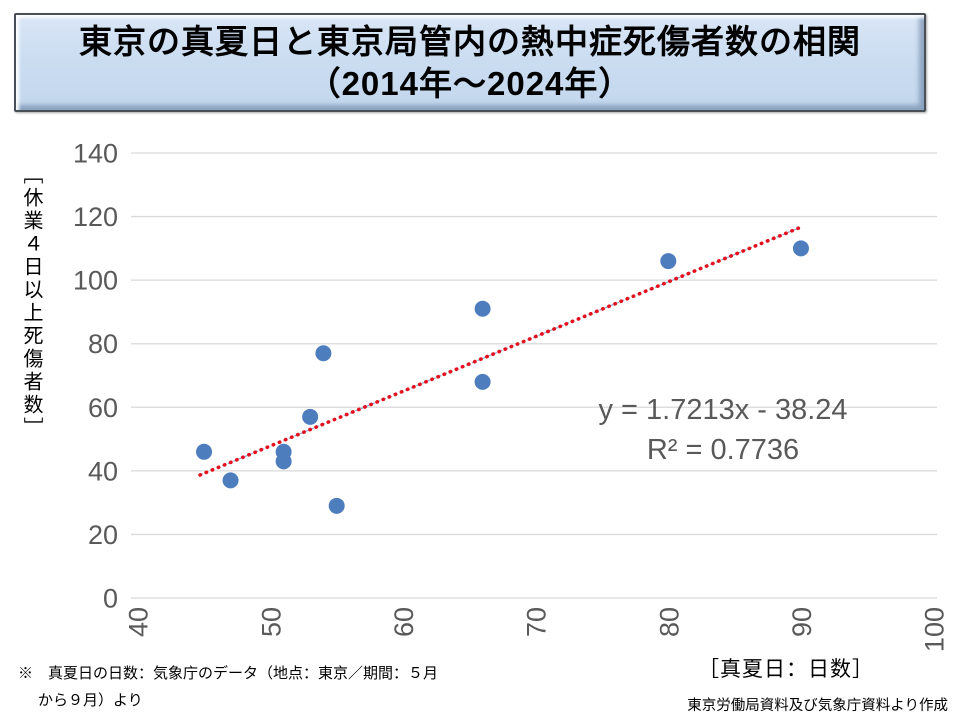 The height and width of the screenshot is (720, 960). I want to click on equation-line: y = 1.7213x - 38.24, so click(723, 410).